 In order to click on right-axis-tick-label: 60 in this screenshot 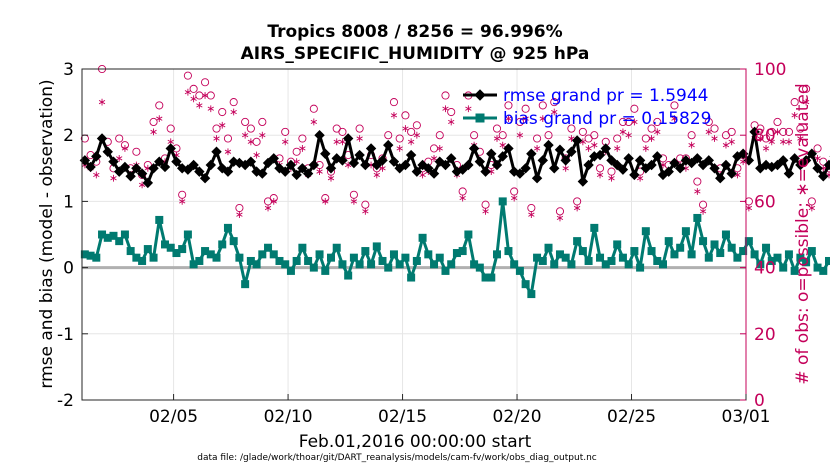, I will do `click(765, 202)`.